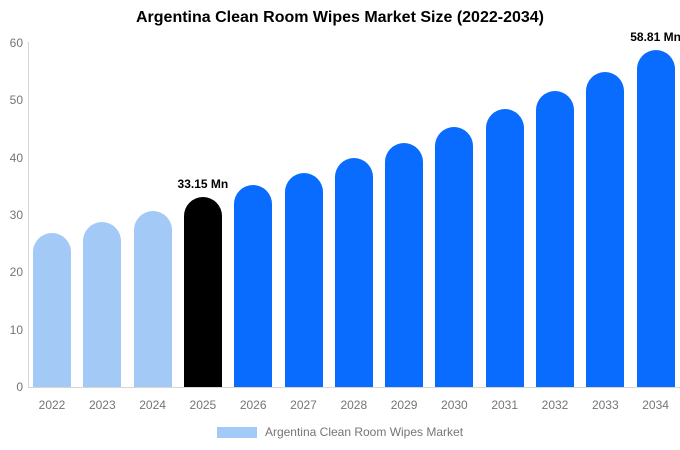 The image size is (680, 450). I want to click on y-tick-label: 10, so click(16, 329).